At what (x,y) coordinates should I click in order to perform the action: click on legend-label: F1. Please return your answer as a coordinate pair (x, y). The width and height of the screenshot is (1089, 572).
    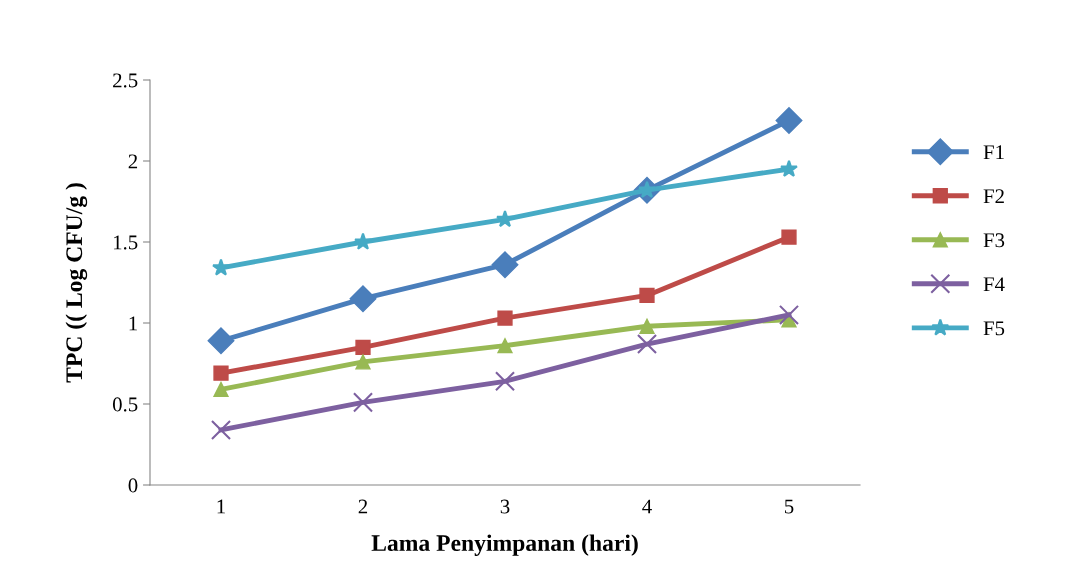
    Looking at the image, I should click on (993, 152).